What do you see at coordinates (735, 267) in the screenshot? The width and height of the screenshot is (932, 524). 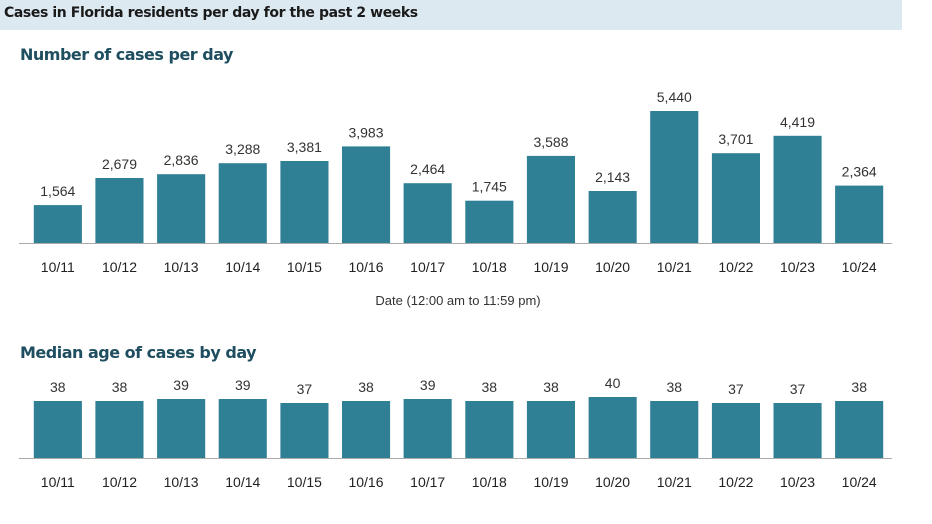 I see `cases-tick-label: 10/22` at bounding box center [735, 267].